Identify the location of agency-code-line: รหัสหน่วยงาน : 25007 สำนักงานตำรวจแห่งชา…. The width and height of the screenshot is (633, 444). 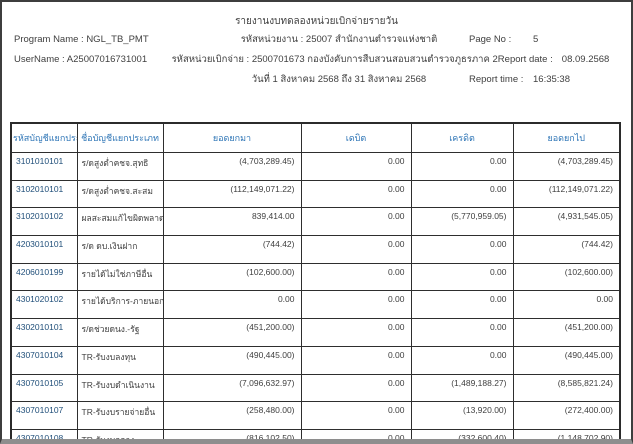
(339, 39).